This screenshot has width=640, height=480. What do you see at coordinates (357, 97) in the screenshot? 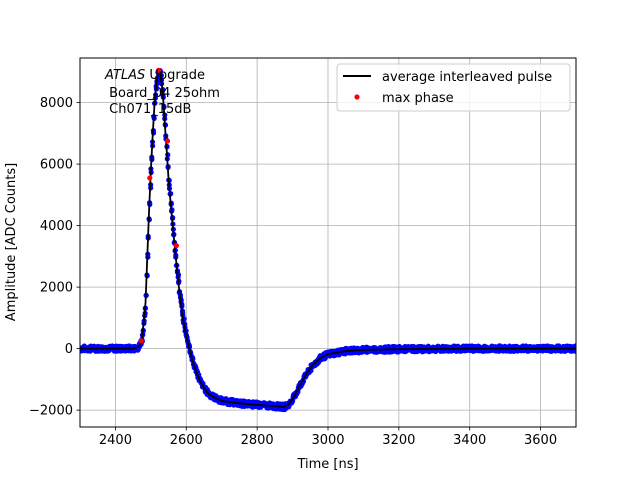
I see `legend-dot-swatch` at bounding box center [357, 97].